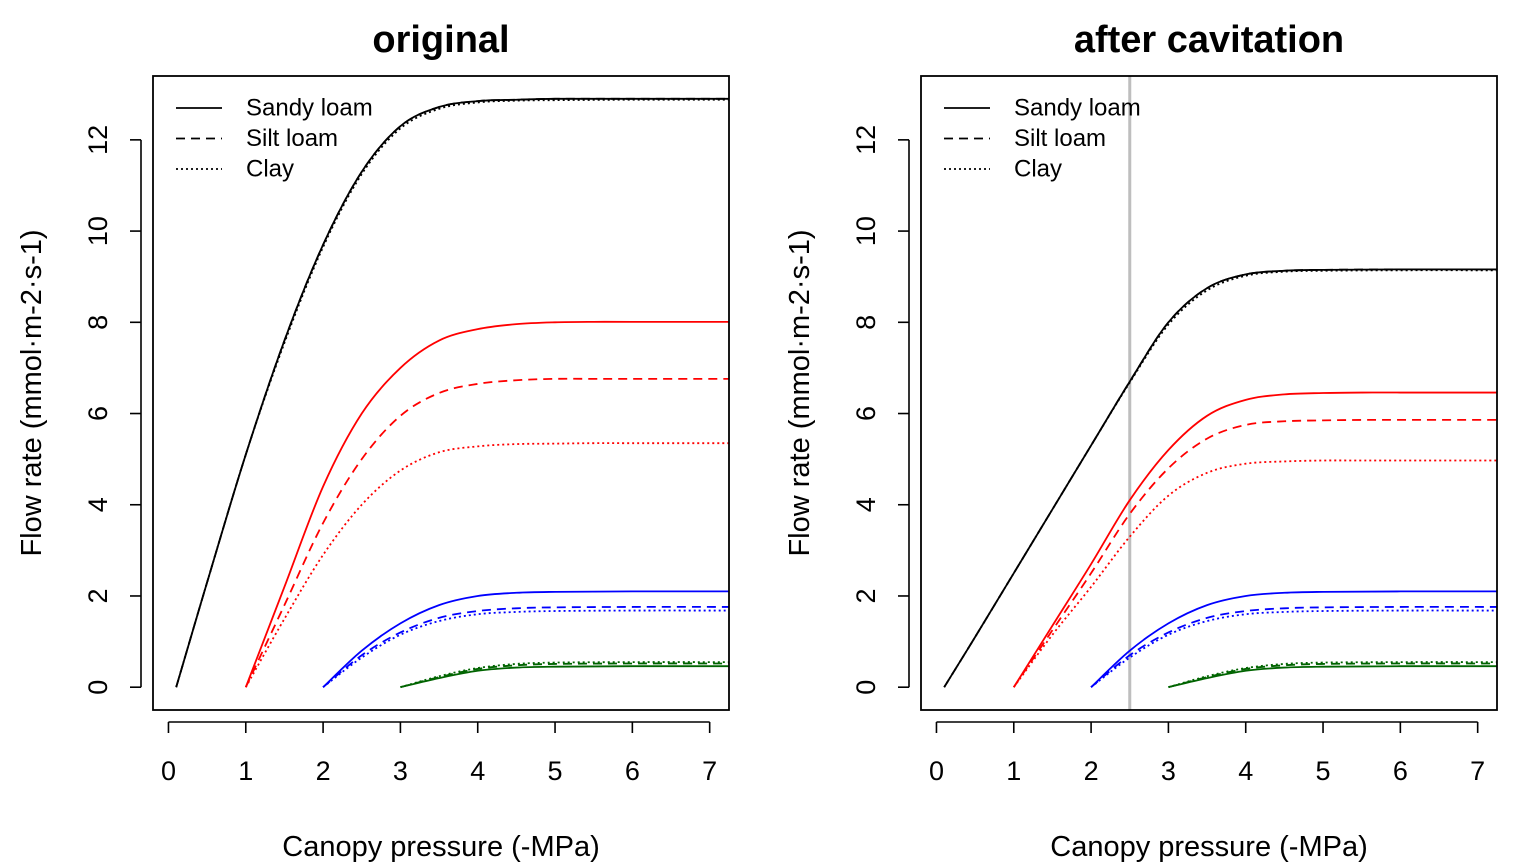  I want to click on chart-title: after cavitation, so click(1209, 40).